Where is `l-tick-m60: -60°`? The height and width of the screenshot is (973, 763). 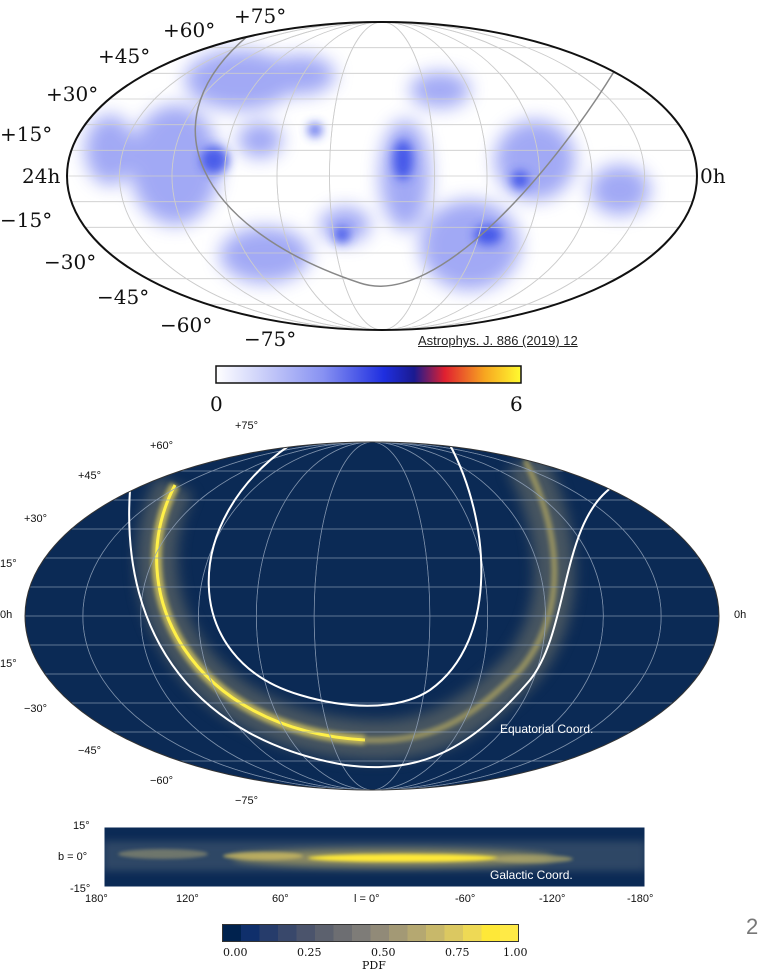 l-tick-m60: -60° is located at coordinates (465, 899).